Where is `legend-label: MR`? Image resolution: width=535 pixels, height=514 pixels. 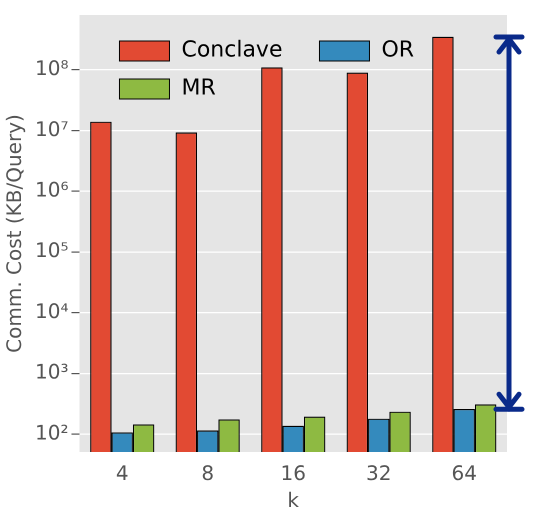
legend-label: MR is located at coordinates (198, 88).